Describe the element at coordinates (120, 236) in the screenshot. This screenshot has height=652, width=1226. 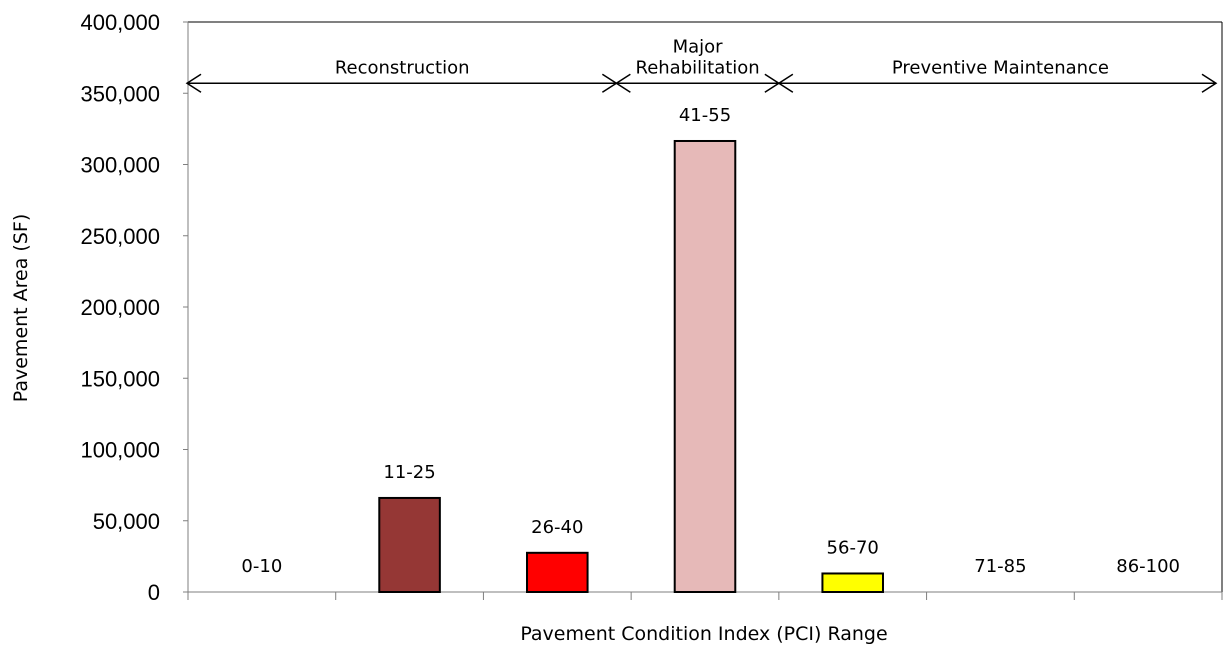
I see `y-tick-label: 250,000` at that location.